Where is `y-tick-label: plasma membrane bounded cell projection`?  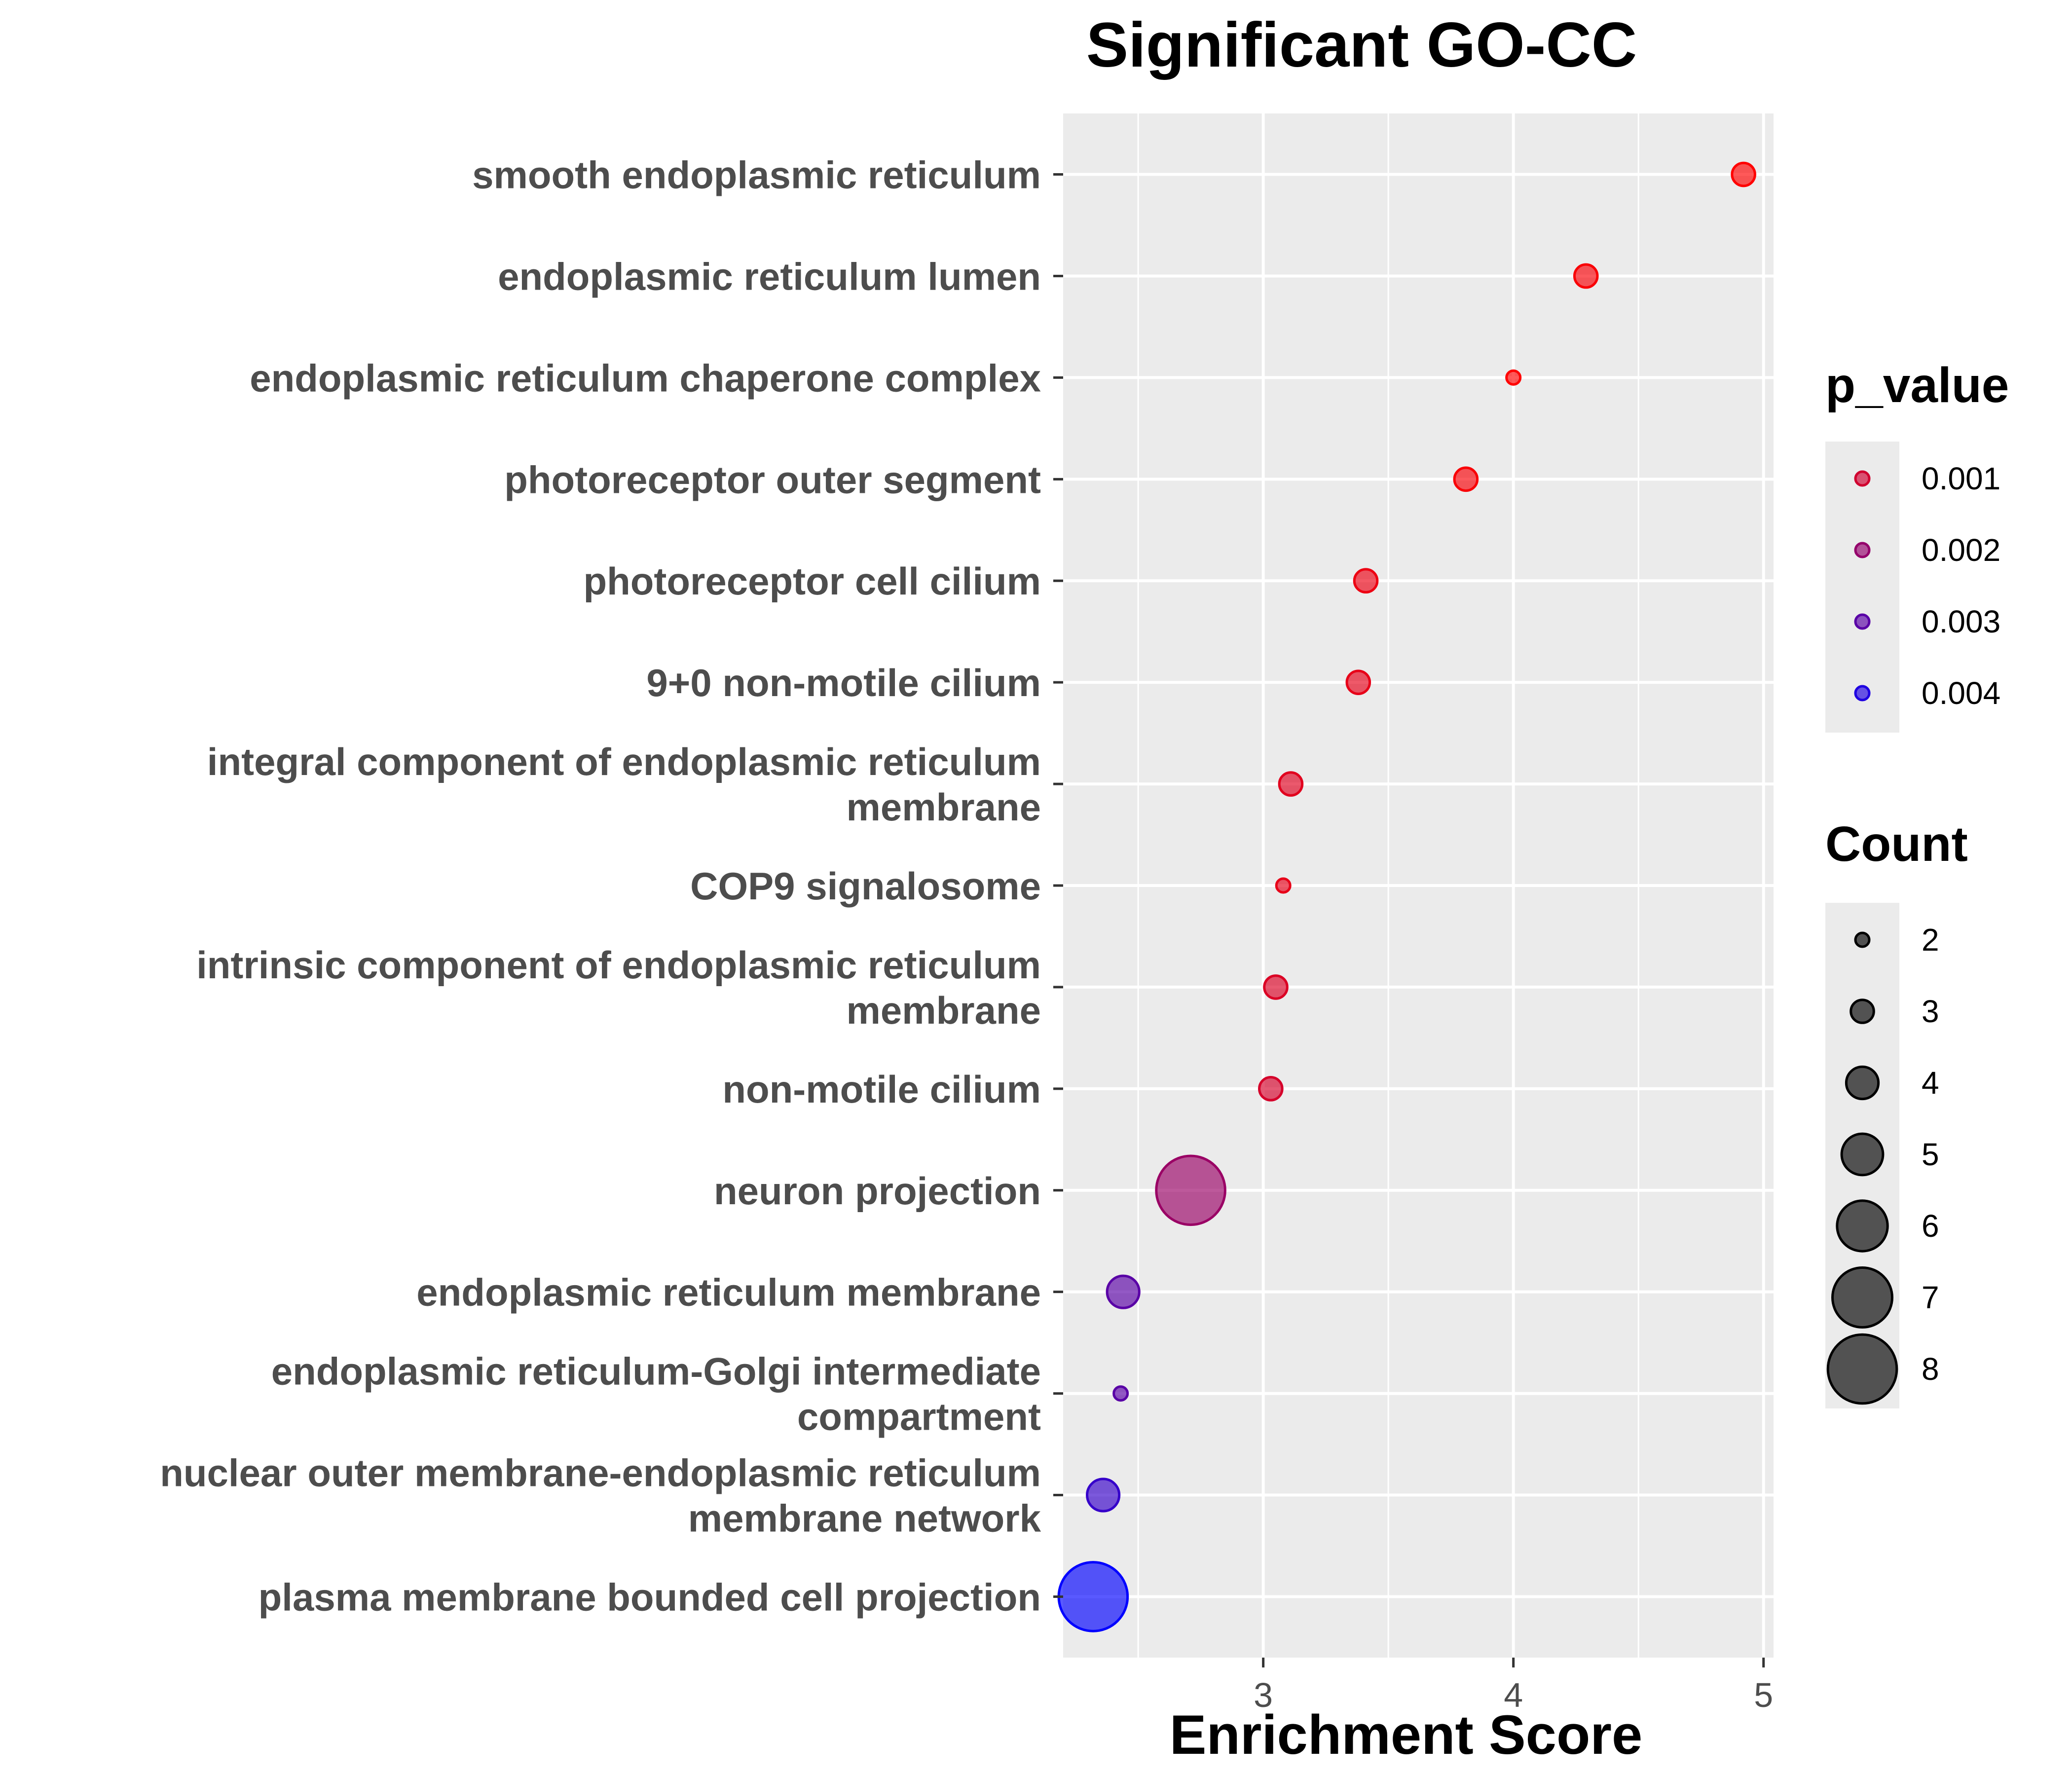
y-tick-label: plasma membrane bounded cell projection is located at coordinates (650, 1597).